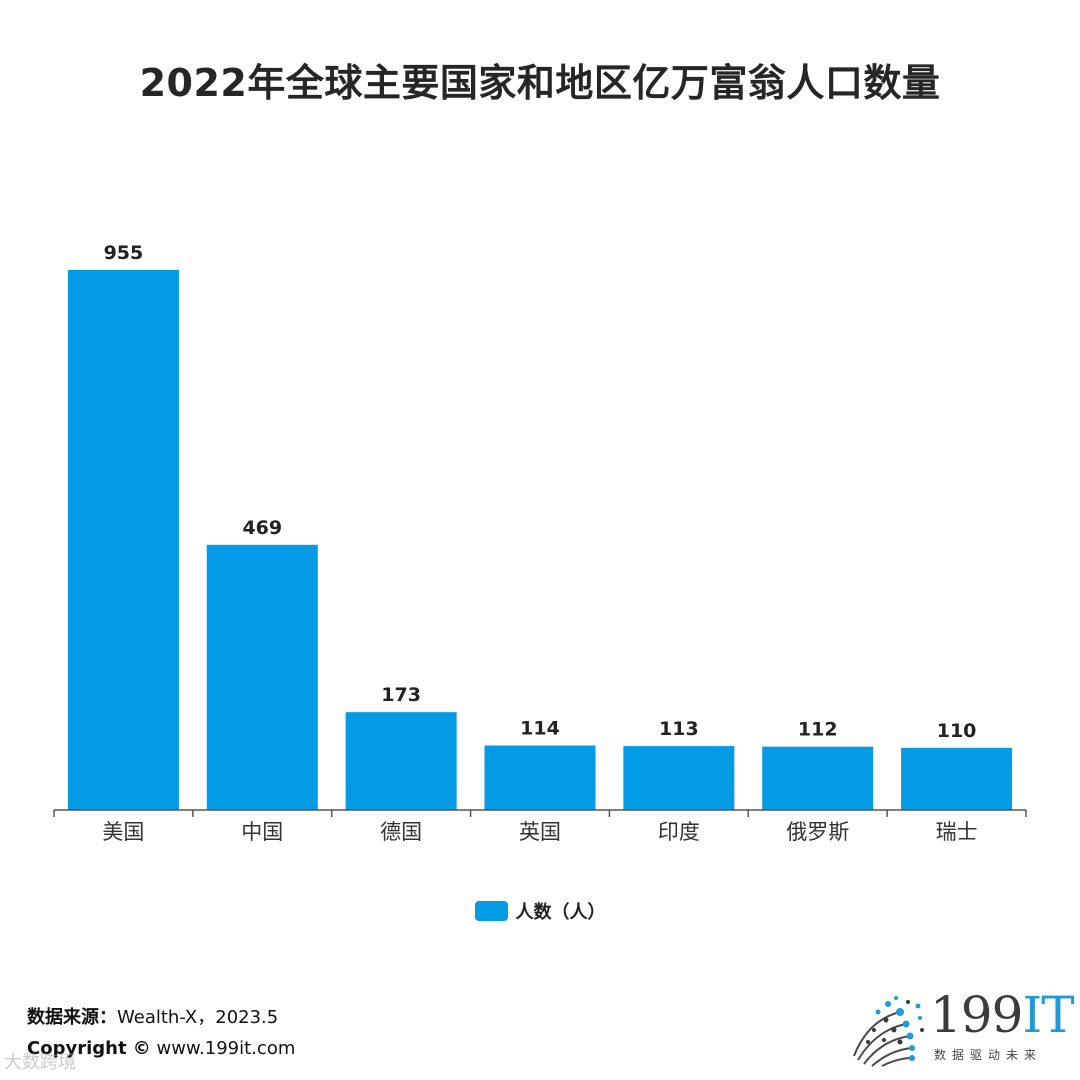  What do you see at coordinates (957, 731) in the screenshot?
I see `data-label: 110` at bounding box center [957, 731].